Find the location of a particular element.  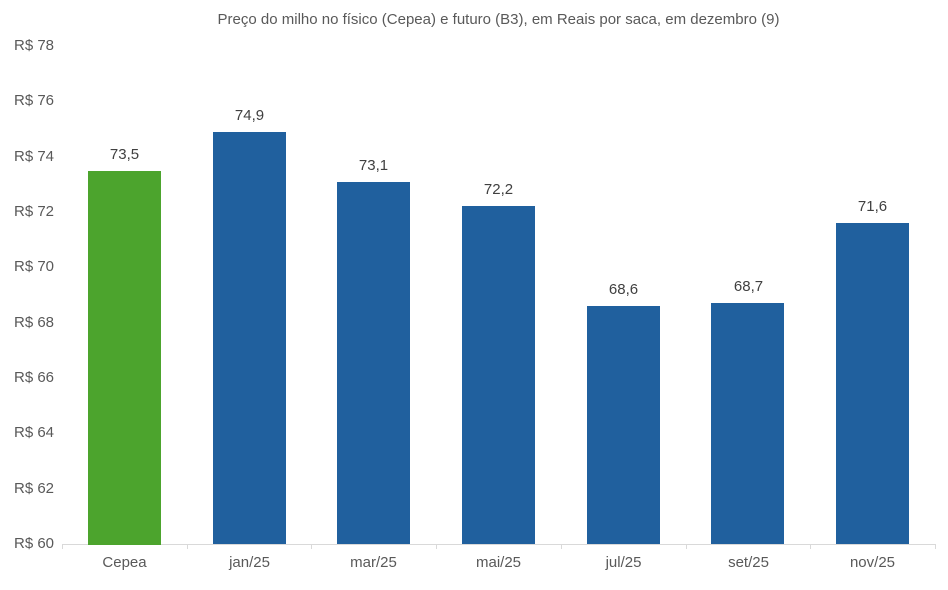

bar-value-label: 68,7 is located at coordinates (748, 286).